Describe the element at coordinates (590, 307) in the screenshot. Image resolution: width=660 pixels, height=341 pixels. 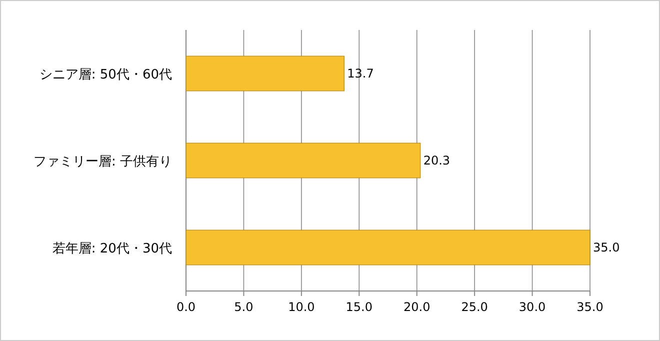
I see `x-tick-label: 35.0` at that location.